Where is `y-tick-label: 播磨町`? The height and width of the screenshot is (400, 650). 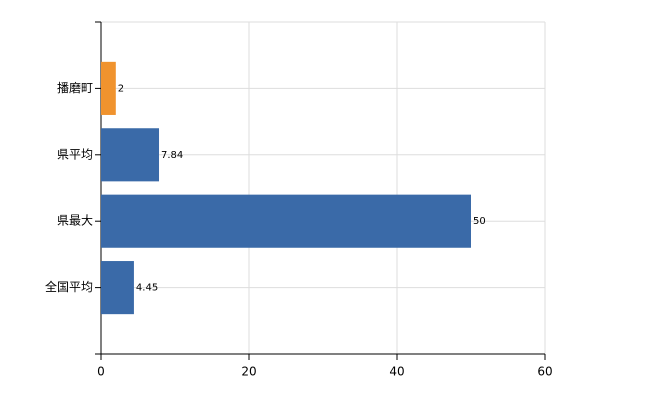
y-tick-label: 播磨町 is located at coordinates (75, 88).